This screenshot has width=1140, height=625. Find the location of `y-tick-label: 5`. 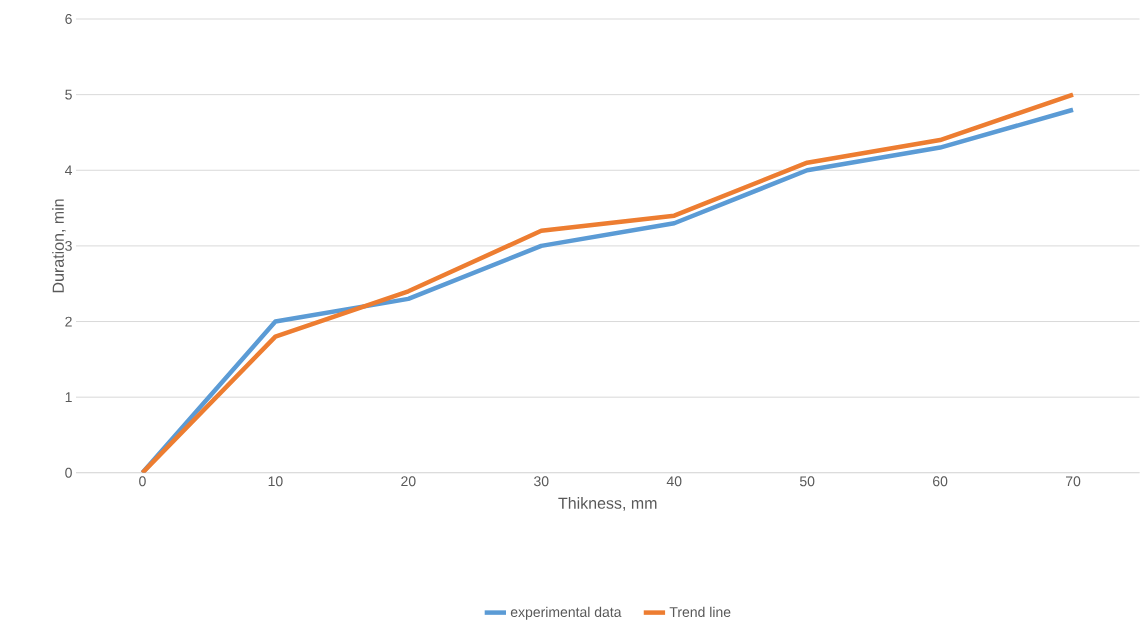

y-tick-label: 5 is located at coordinates (68, 94).